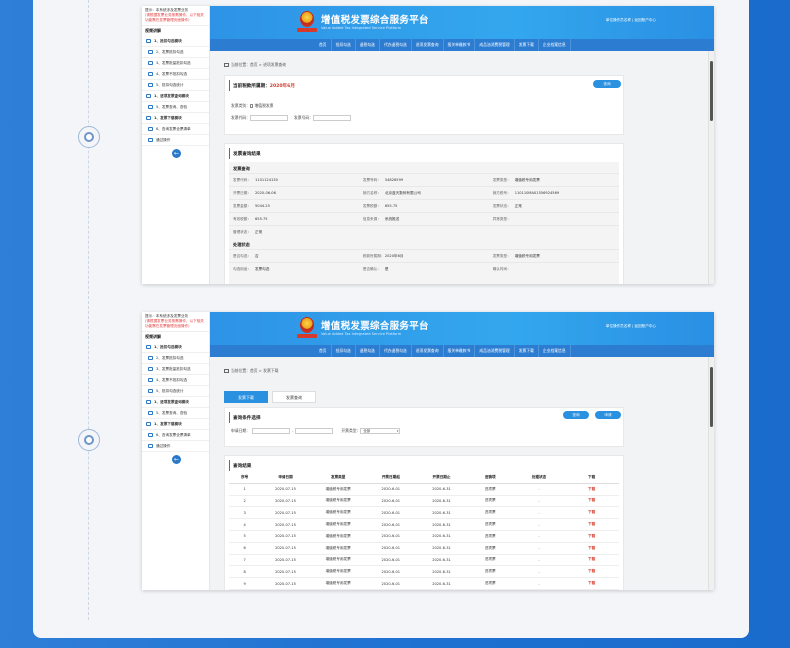  Describe the element at coordinates (592, 476) in the screenshot. I see `column-header: 下载` at that location.